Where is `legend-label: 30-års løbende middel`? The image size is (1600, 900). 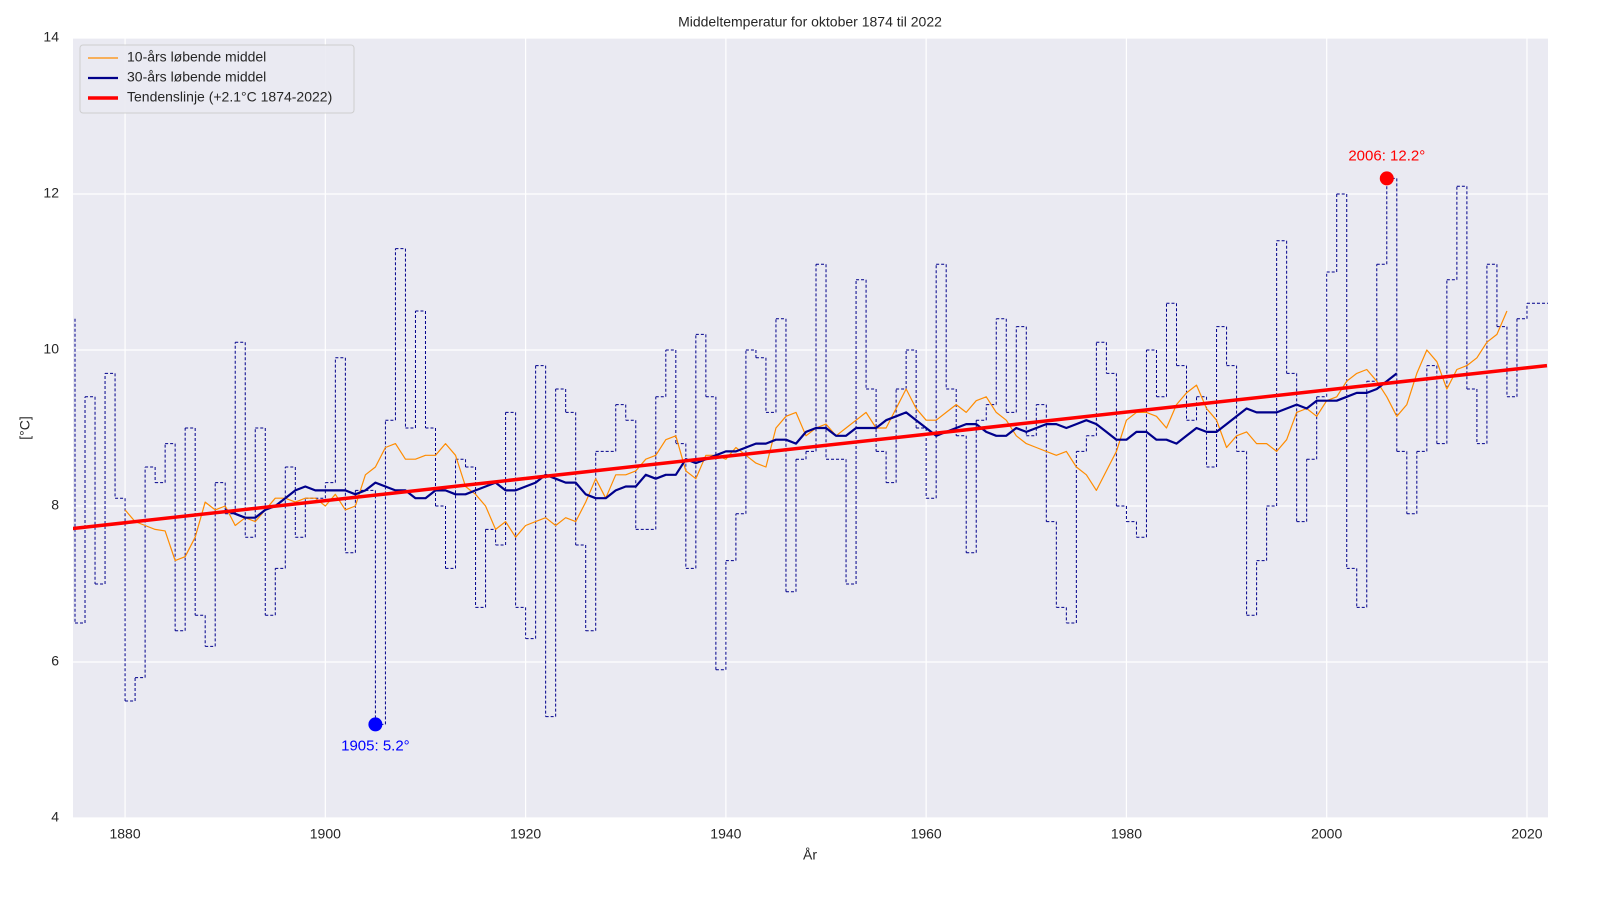
legend-label: 30-års løbende middel is located at coordinates (196, 77).